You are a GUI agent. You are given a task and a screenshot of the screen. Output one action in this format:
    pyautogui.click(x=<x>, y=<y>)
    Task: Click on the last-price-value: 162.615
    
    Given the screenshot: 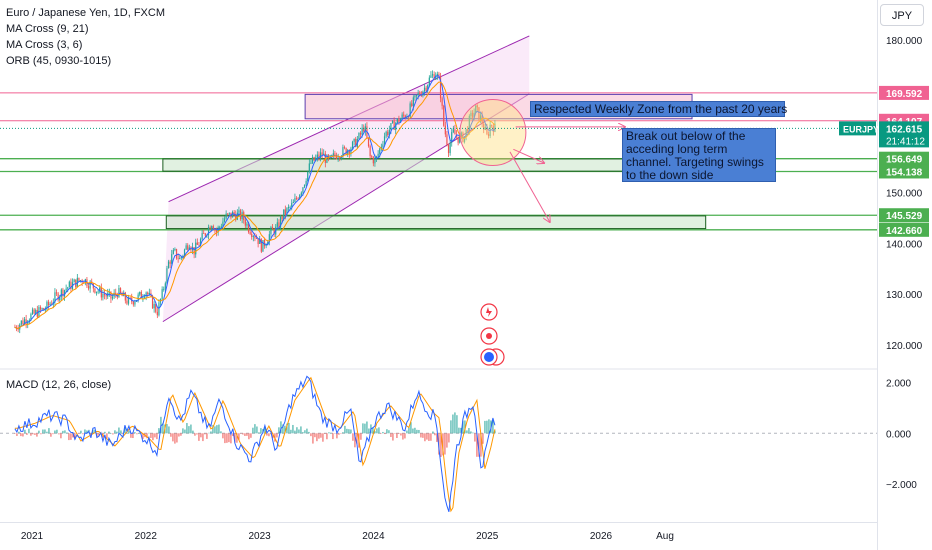 What is the action you would take?
    pyautogui.click(x=904, y=129)
    